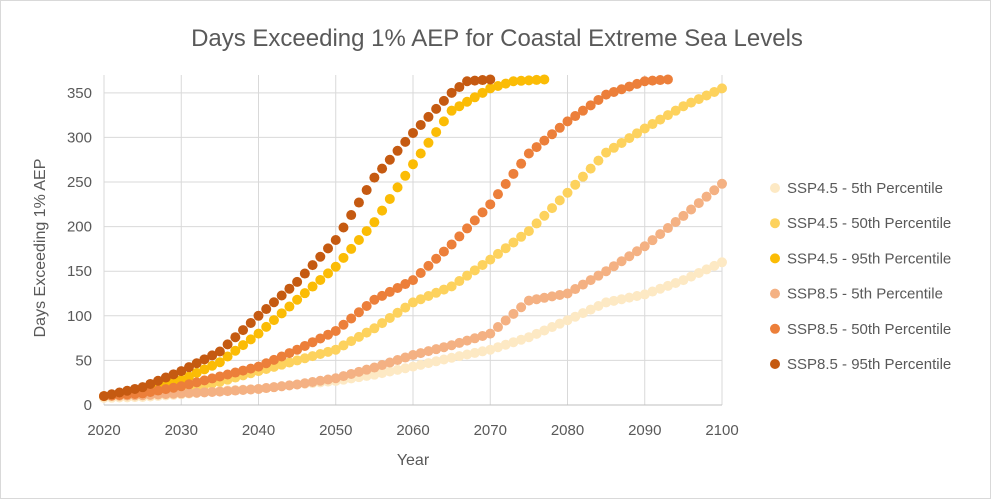 Image resolution: width=991 pixels, height=499 pixels. What do you see at coordinates (412, 430) in the screenshot?
I see `x-tick-labels: 2020 2030 2040 2050 2060 2070 2080 2090 2100` at bounding box center [412, 430].